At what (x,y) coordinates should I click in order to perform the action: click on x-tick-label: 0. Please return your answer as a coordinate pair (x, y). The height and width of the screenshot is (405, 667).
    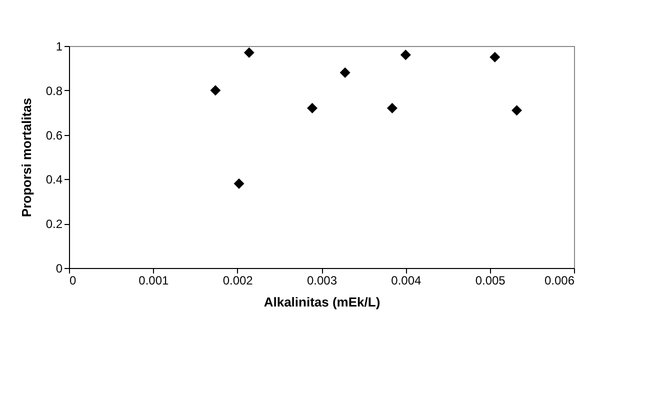
    Looking at the image, I should click on (73, 281).